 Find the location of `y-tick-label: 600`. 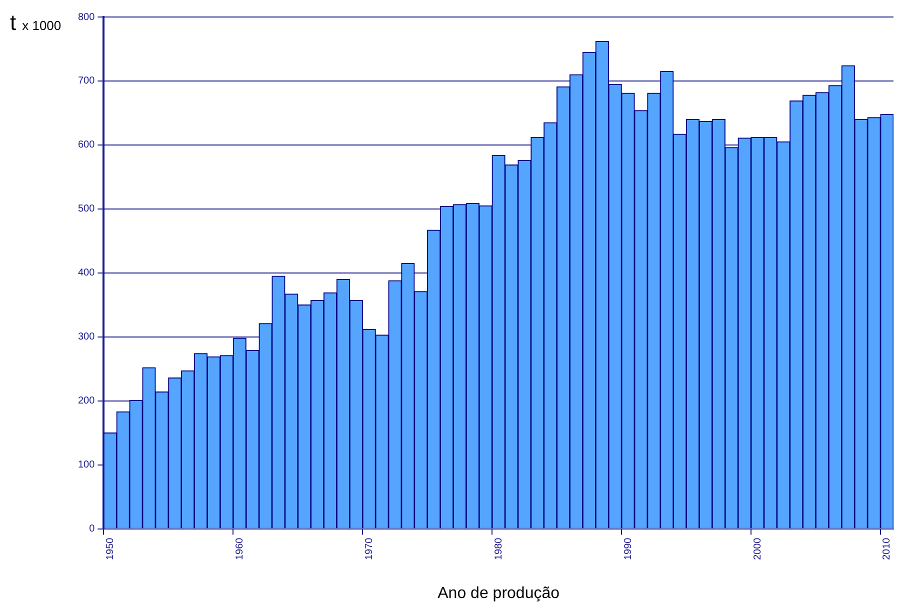

y-tick-label: 600 is located at coordinates (87, 145).